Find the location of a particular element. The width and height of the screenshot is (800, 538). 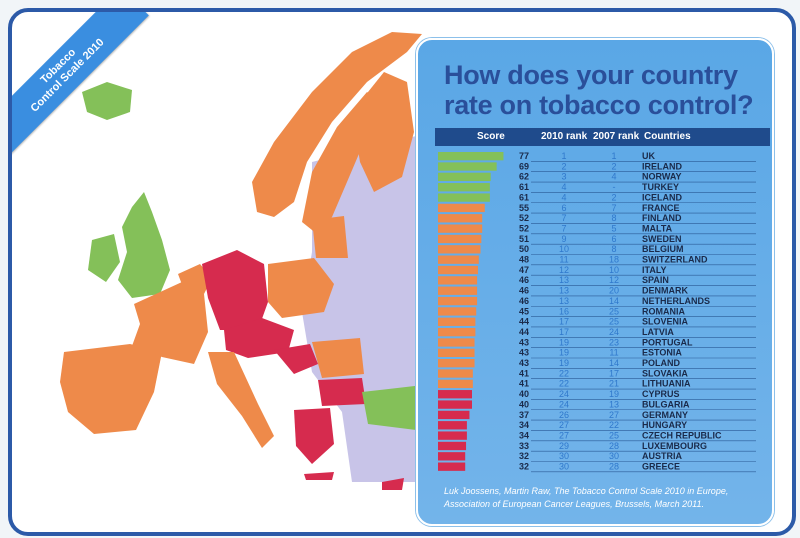

poland-shape is located at coordinates (301, 288).